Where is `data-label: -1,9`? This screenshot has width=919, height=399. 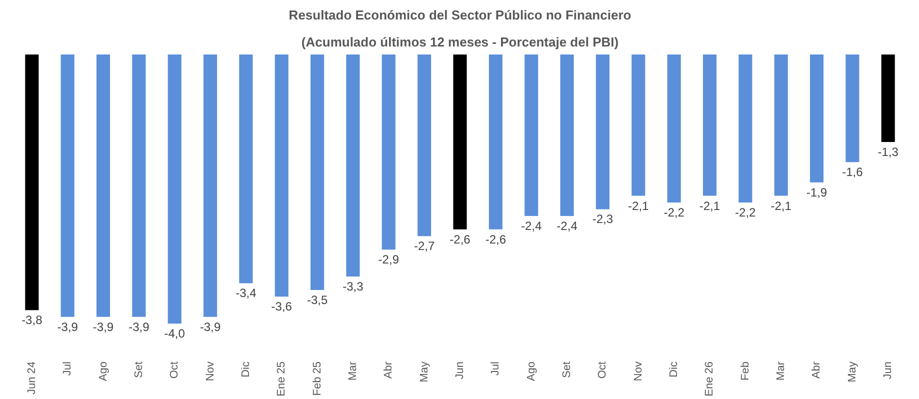 data-label: -1,9 is located at coordinates (817, 192).